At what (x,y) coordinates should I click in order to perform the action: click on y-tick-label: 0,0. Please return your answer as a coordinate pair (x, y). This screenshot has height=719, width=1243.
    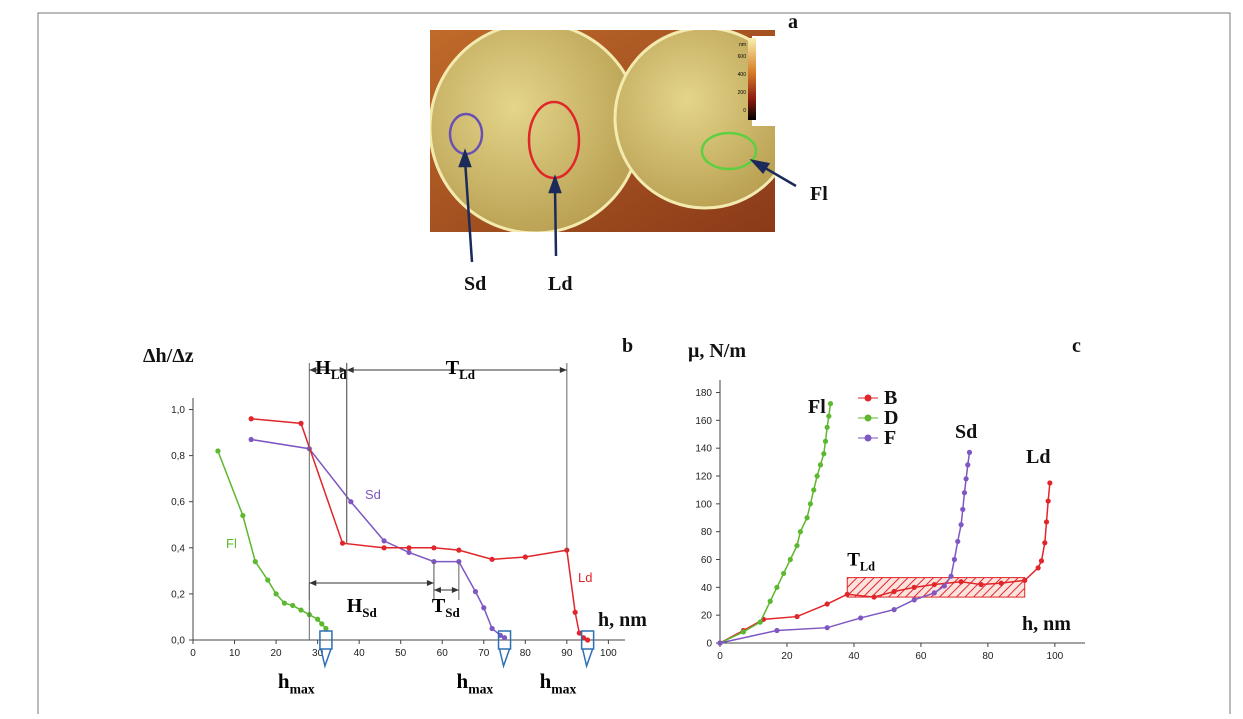
    Looking at the image, I should click on (178, 641).